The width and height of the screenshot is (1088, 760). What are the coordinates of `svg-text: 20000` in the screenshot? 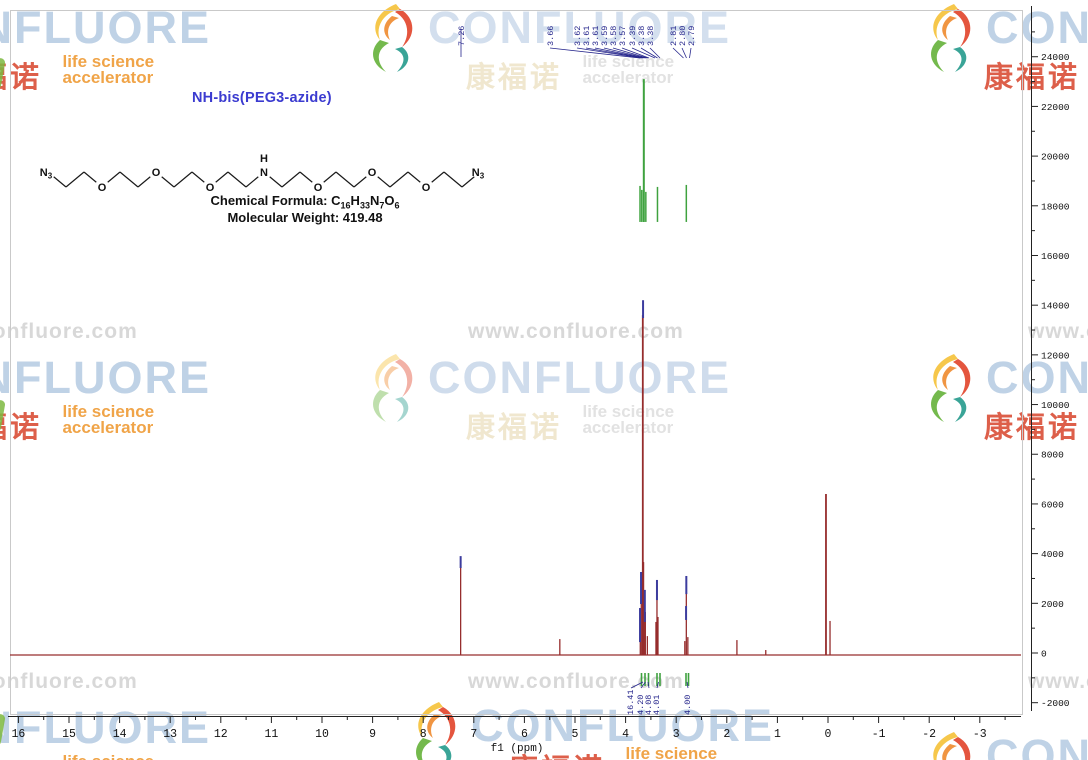 It's located at (1055, 157).